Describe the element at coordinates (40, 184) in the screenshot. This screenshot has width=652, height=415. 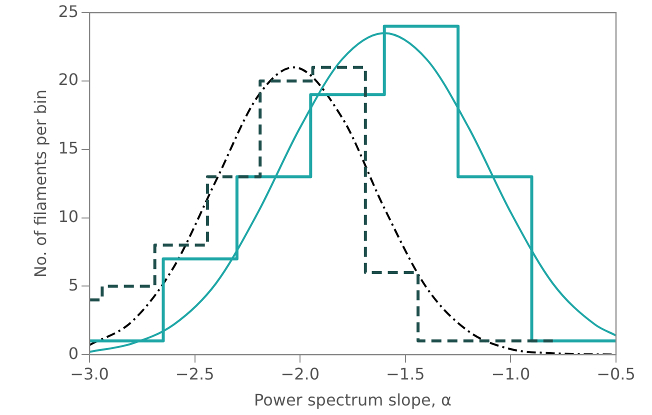
I see `y-axis-title: No. of filaments per bin` at that location.